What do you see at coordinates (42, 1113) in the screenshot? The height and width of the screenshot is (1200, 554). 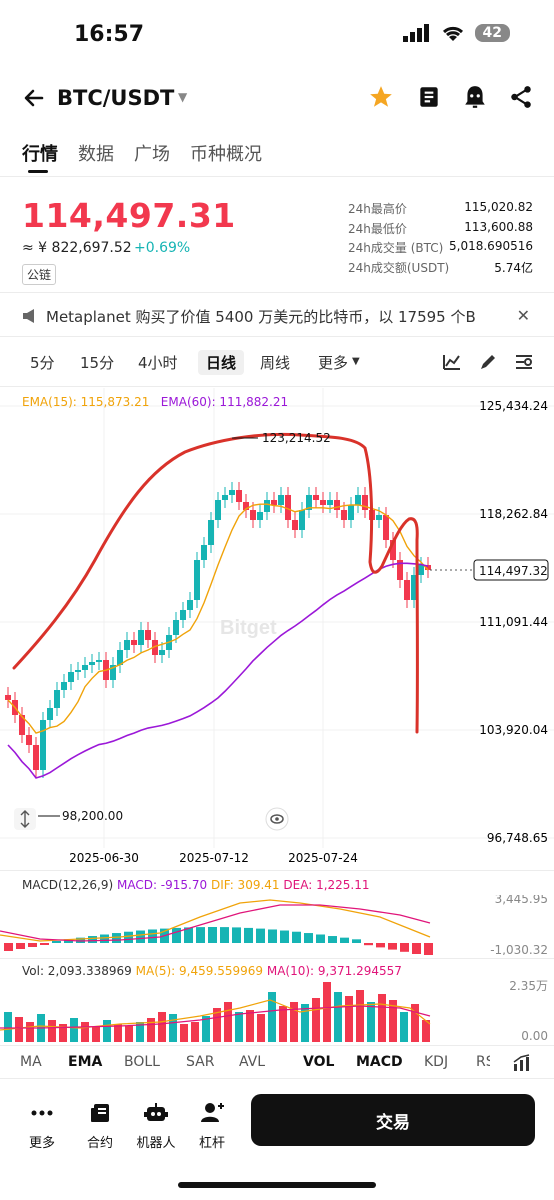 I see `more-icon` at bounding box center [42, 1113].